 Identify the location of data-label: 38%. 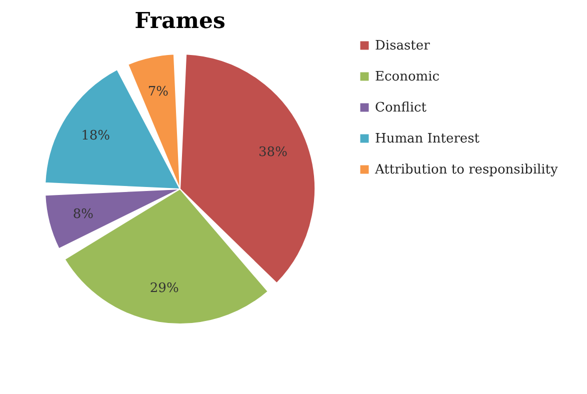
(273, 152).